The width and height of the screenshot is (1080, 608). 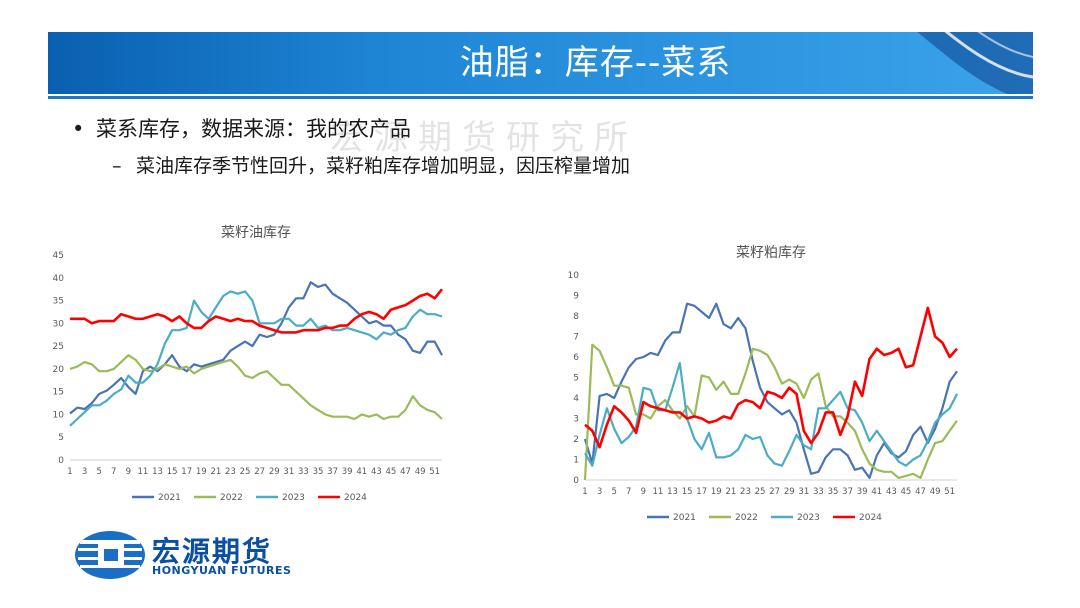 What do you see at coordinates (599, 492) in the screenshot?
I see `x-tick-label: 3` at bounding box center [599, 492].